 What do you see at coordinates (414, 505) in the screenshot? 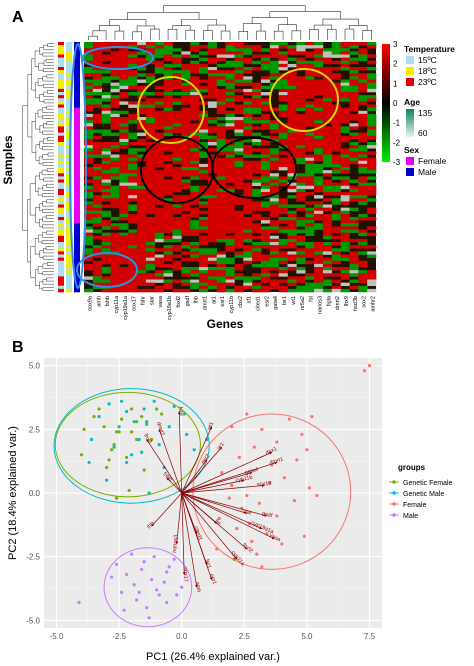
I see `pca-legend-label: Female` at bounding box center [414, 505].